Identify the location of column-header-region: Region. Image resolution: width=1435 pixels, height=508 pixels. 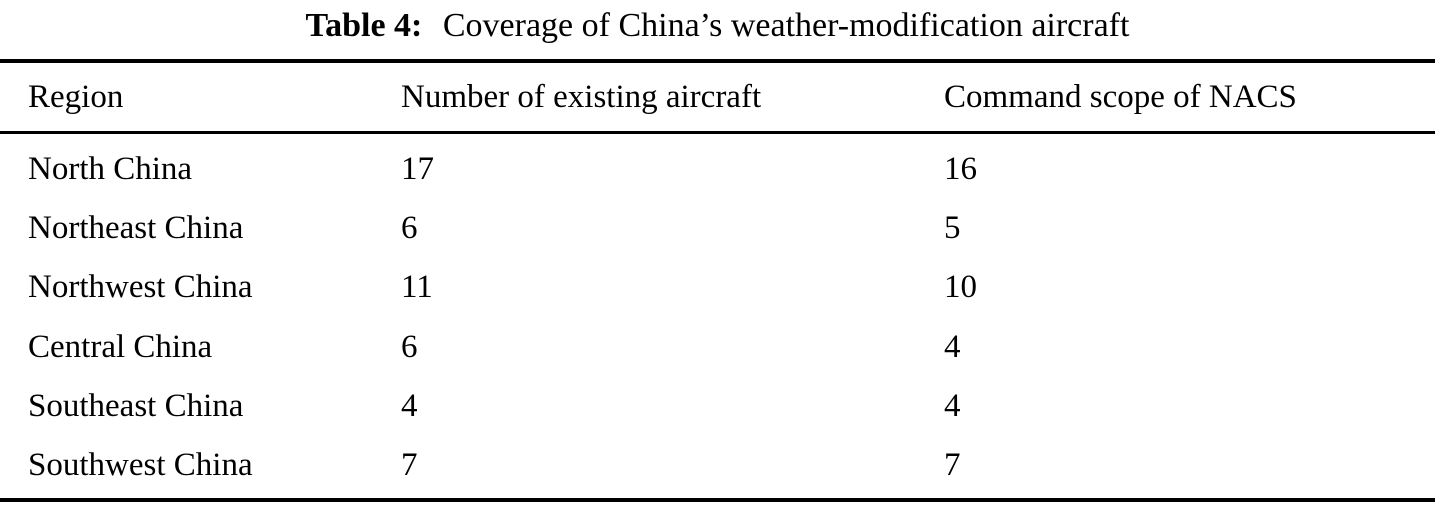
(76, 97).